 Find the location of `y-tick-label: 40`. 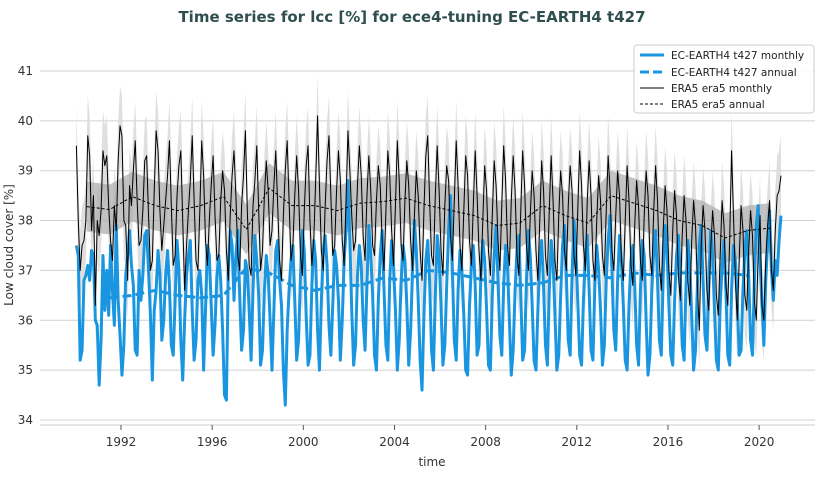

y-tick-label: 40 is located at coordinates (25, 121).